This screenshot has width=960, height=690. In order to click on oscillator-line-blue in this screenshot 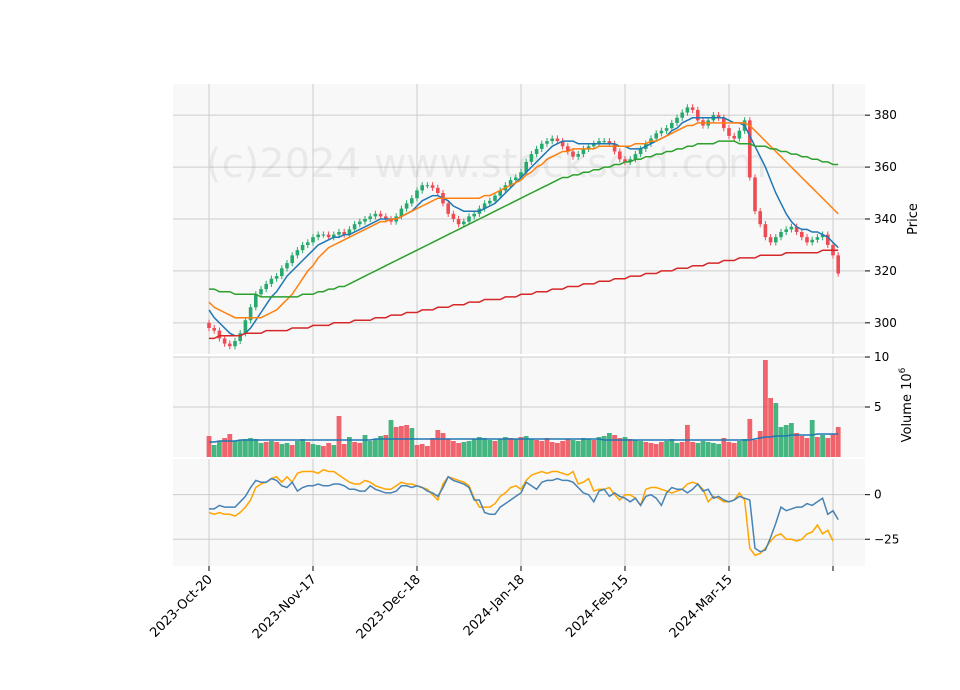, I will do `click(524, 514)`.